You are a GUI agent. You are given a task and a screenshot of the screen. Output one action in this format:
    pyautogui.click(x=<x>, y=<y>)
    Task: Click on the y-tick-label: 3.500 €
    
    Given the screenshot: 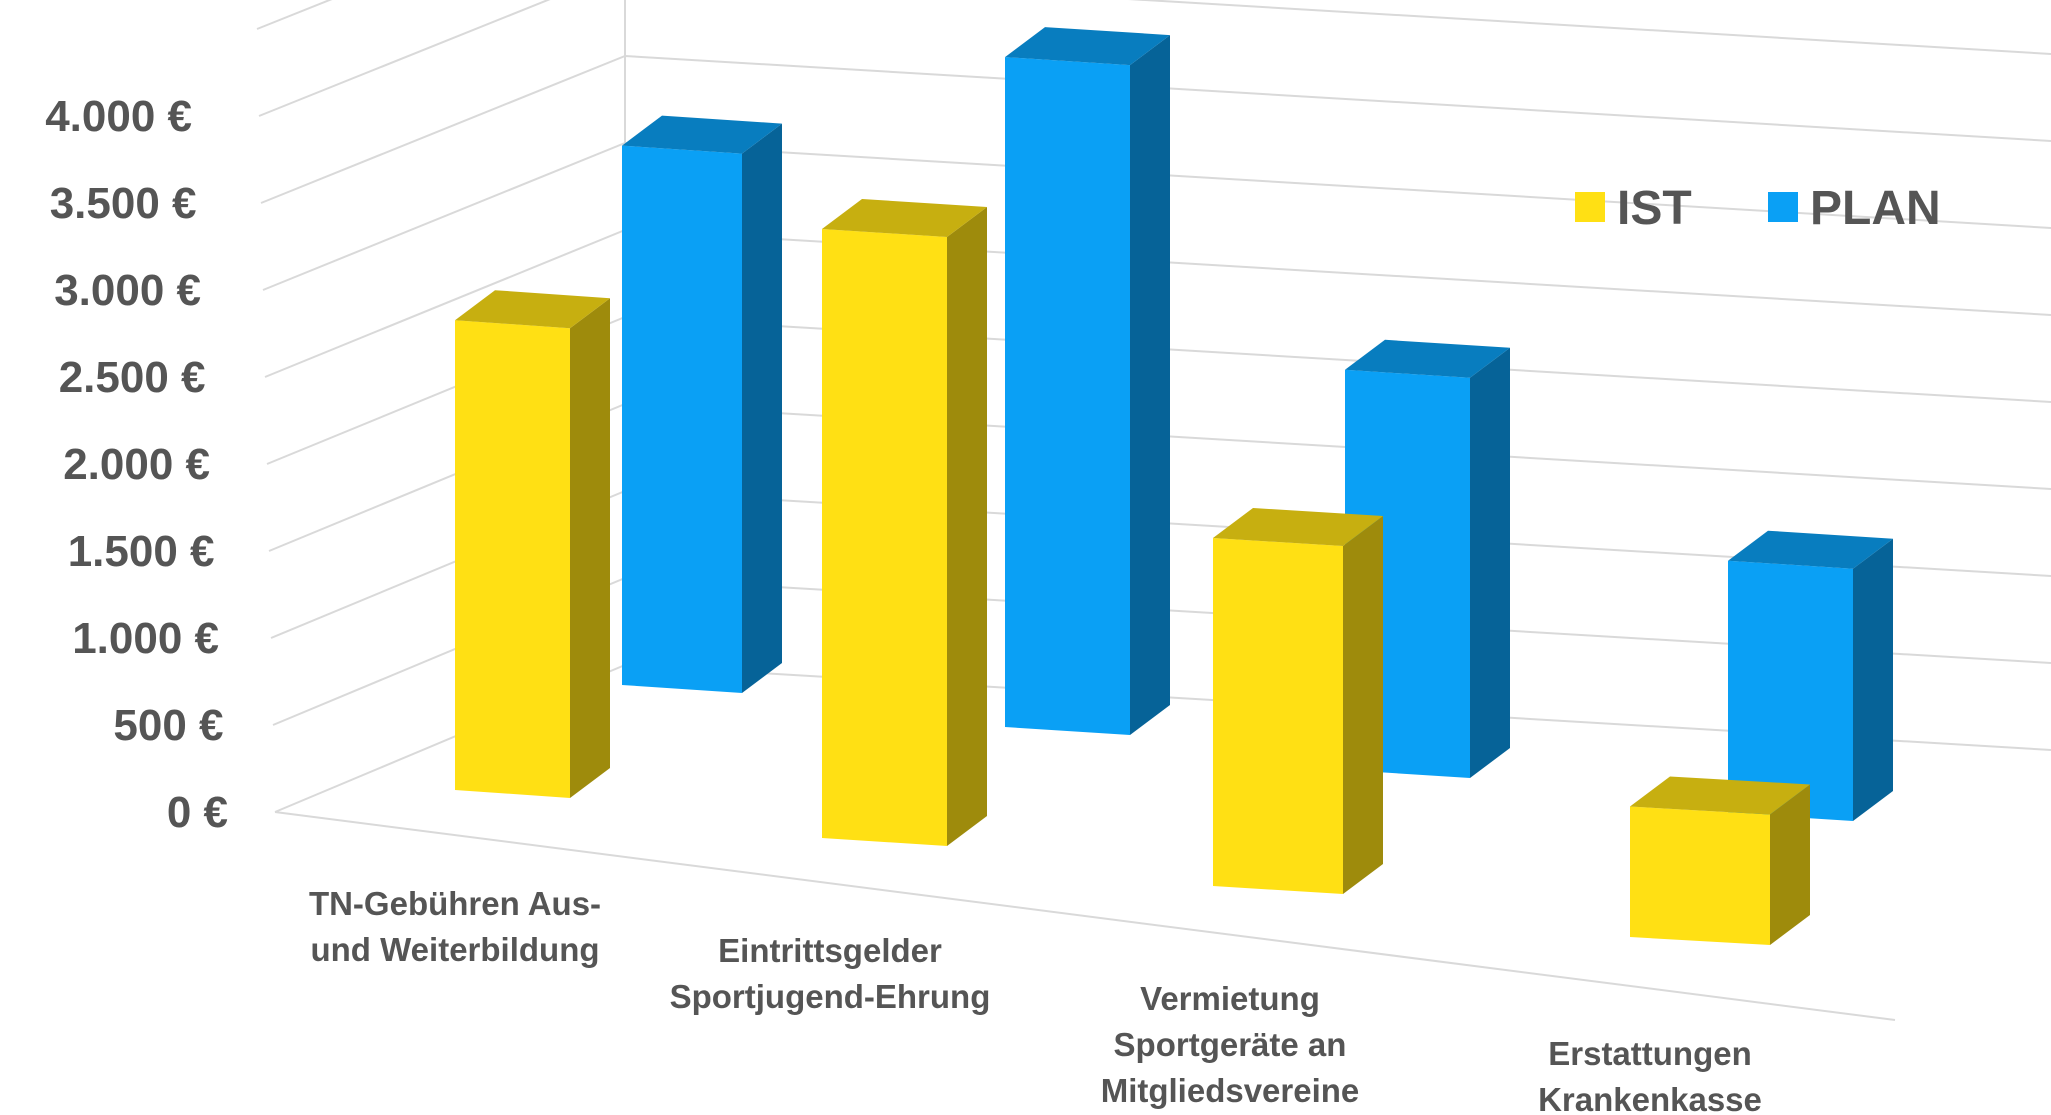 What is the action you would take?
    pyautogui.click(x=123, y=203)
    